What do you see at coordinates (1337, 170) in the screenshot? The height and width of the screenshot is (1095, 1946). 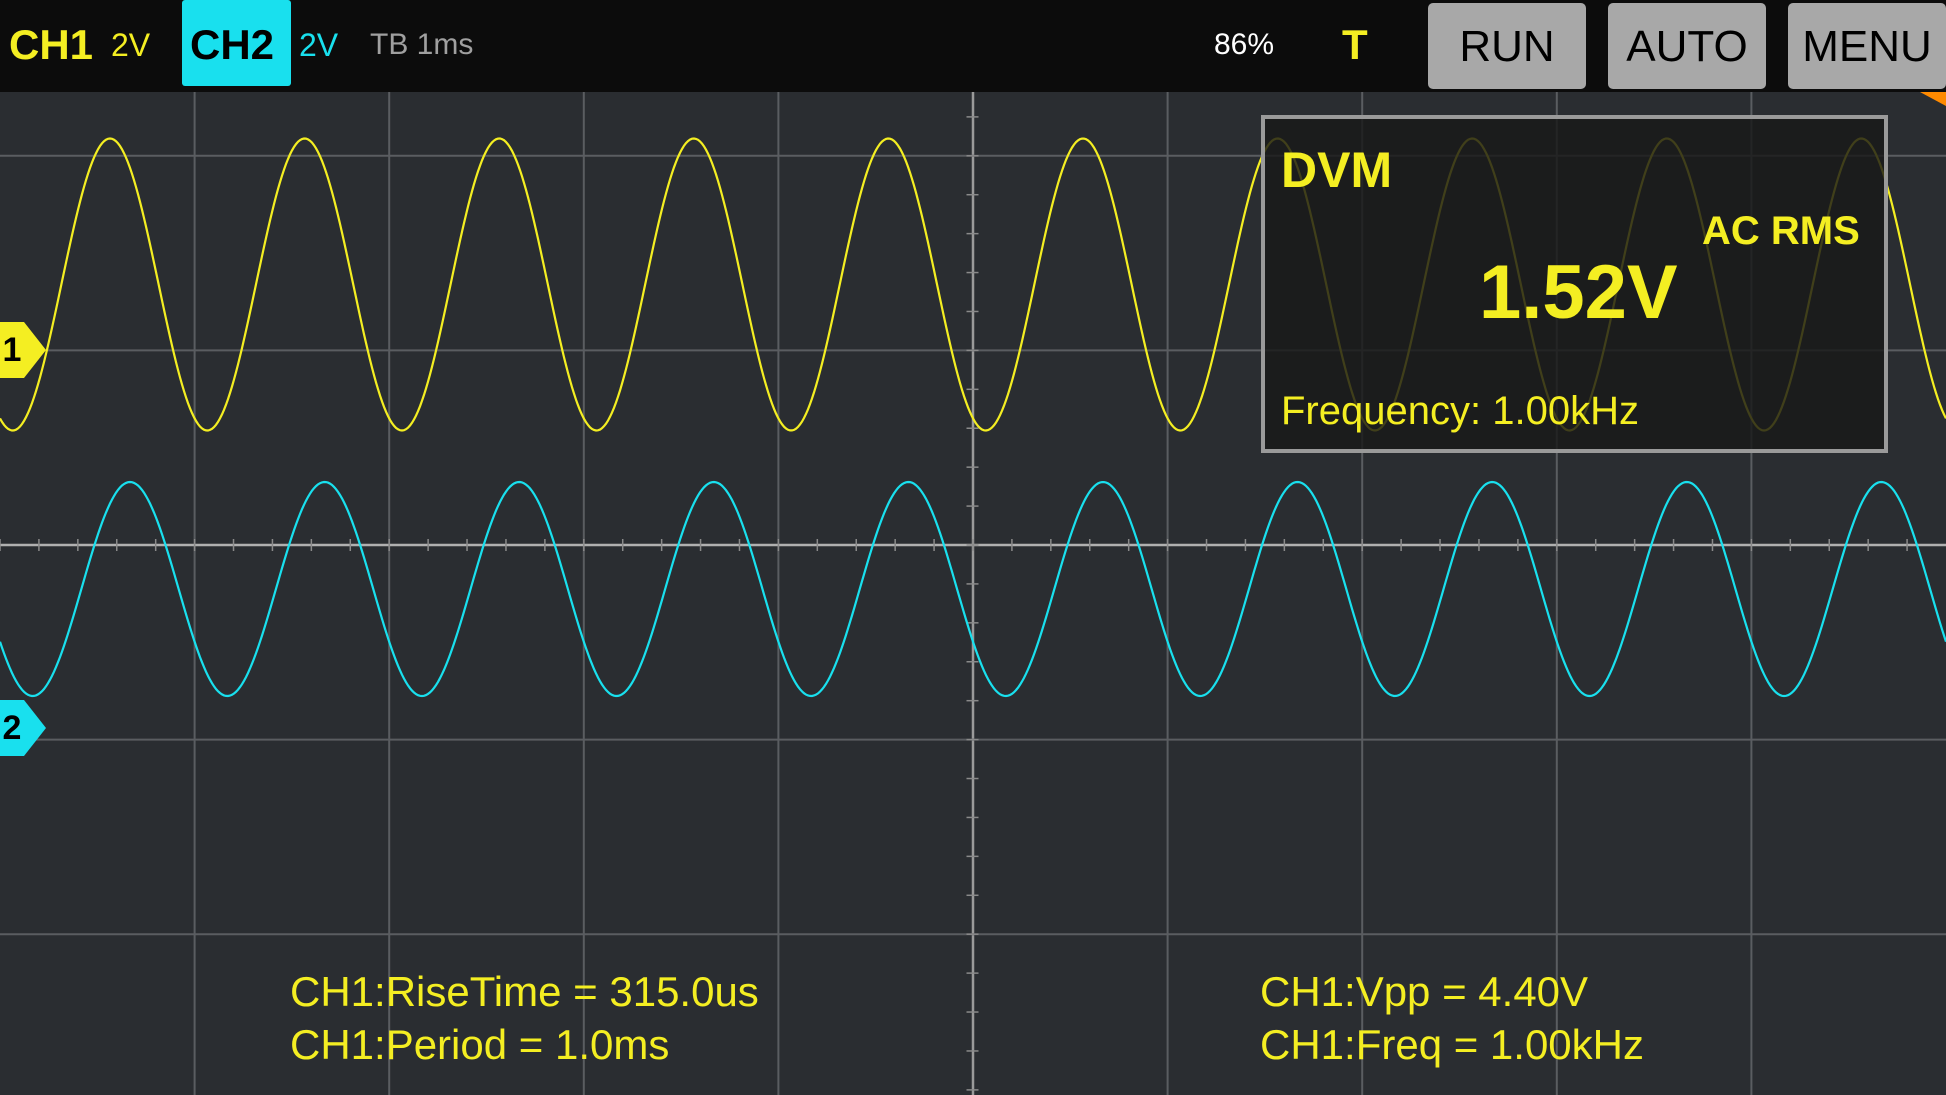 I see `dvm-title: DVM` at bounding box center [1337, 170].